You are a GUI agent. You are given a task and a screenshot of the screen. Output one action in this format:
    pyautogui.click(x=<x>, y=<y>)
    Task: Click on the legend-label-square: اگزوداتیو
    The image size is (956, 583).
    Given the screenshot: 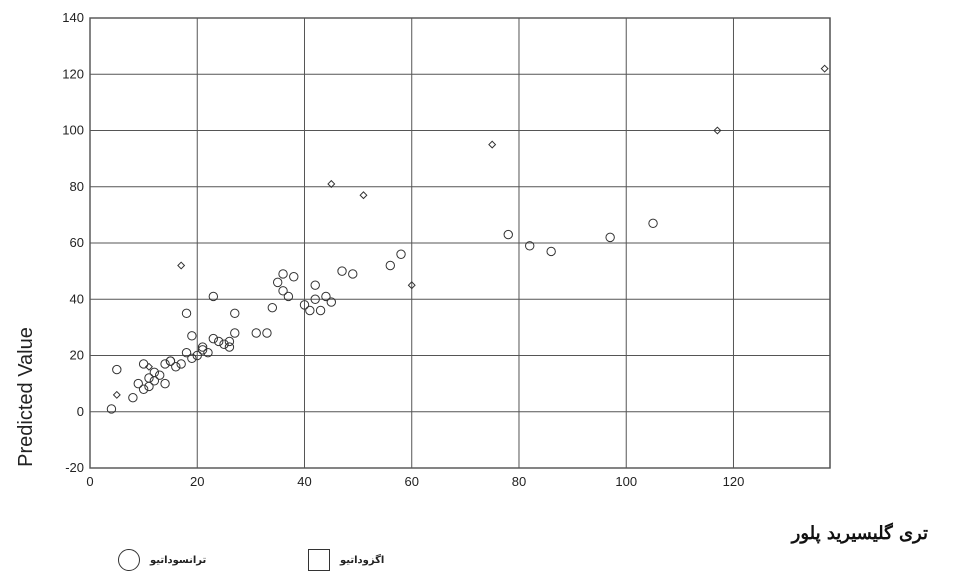 What is the action you would take?
    pyautogui.click(x=362, y=560)
    